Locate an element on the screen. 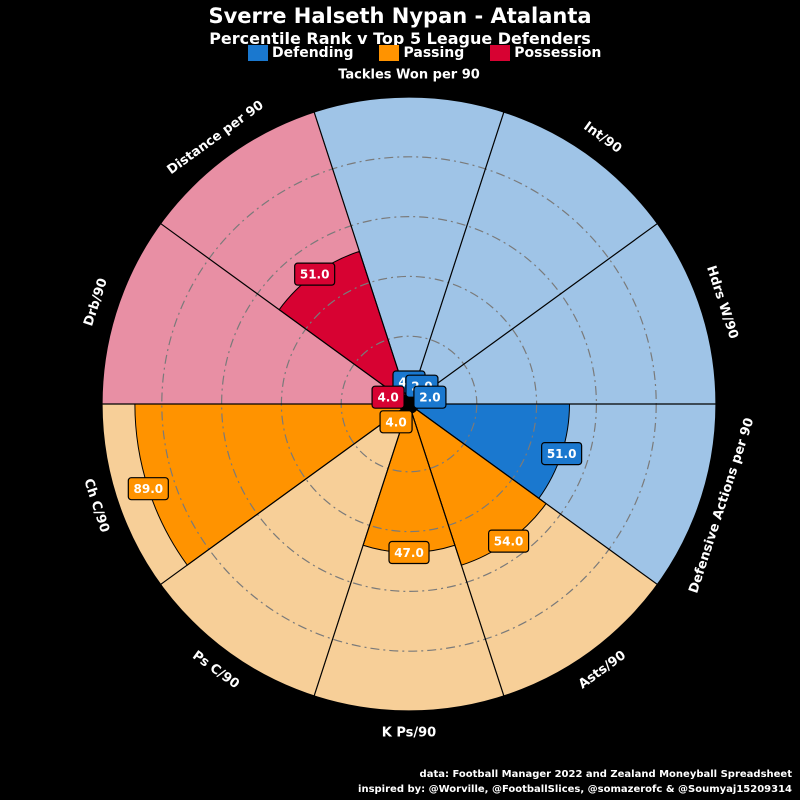 The image size is (800, 800). chart-subtitle: Percentile Rank v Top 5 League Defenders is located at coordinates (400, 38).